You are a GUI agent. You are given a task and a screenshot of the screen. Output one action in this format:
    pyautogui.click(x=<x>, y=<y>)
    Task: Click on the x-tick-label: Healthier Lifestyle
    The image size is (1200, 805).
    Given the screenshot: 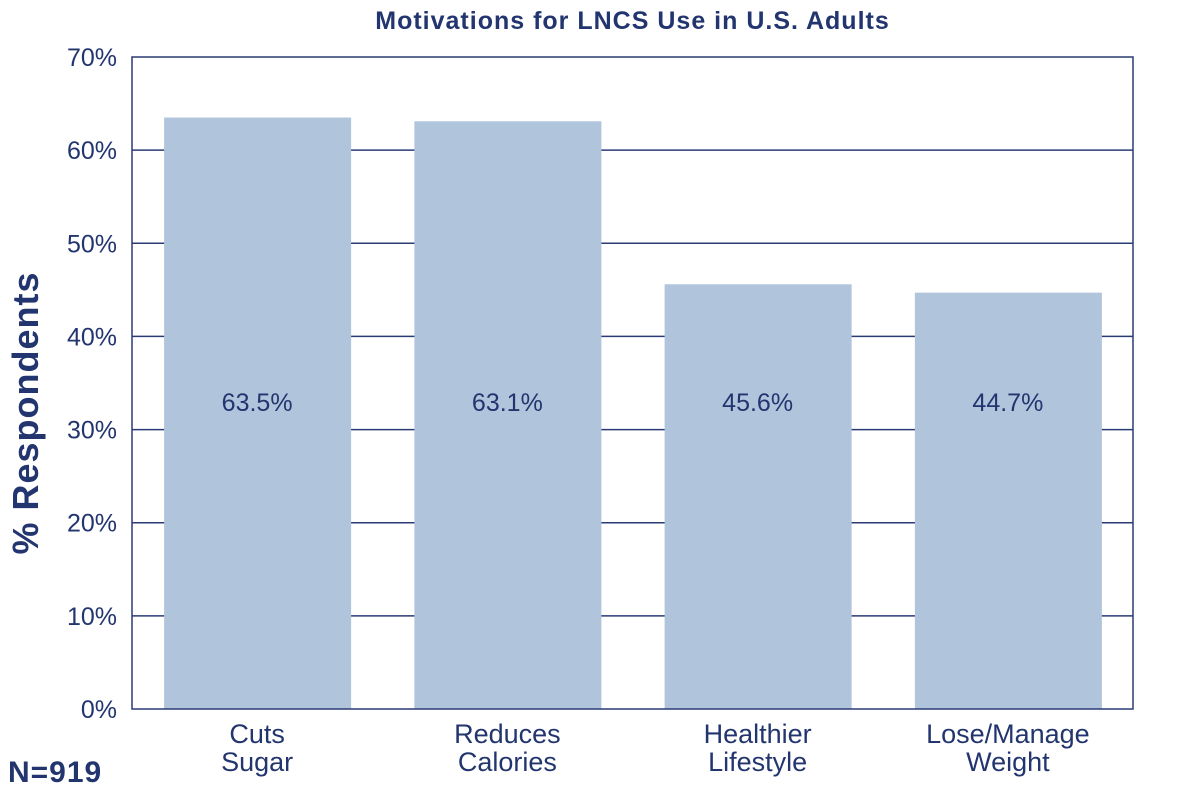 What is the action you would take?
    pyautogui.click(x=758, y=748)
    